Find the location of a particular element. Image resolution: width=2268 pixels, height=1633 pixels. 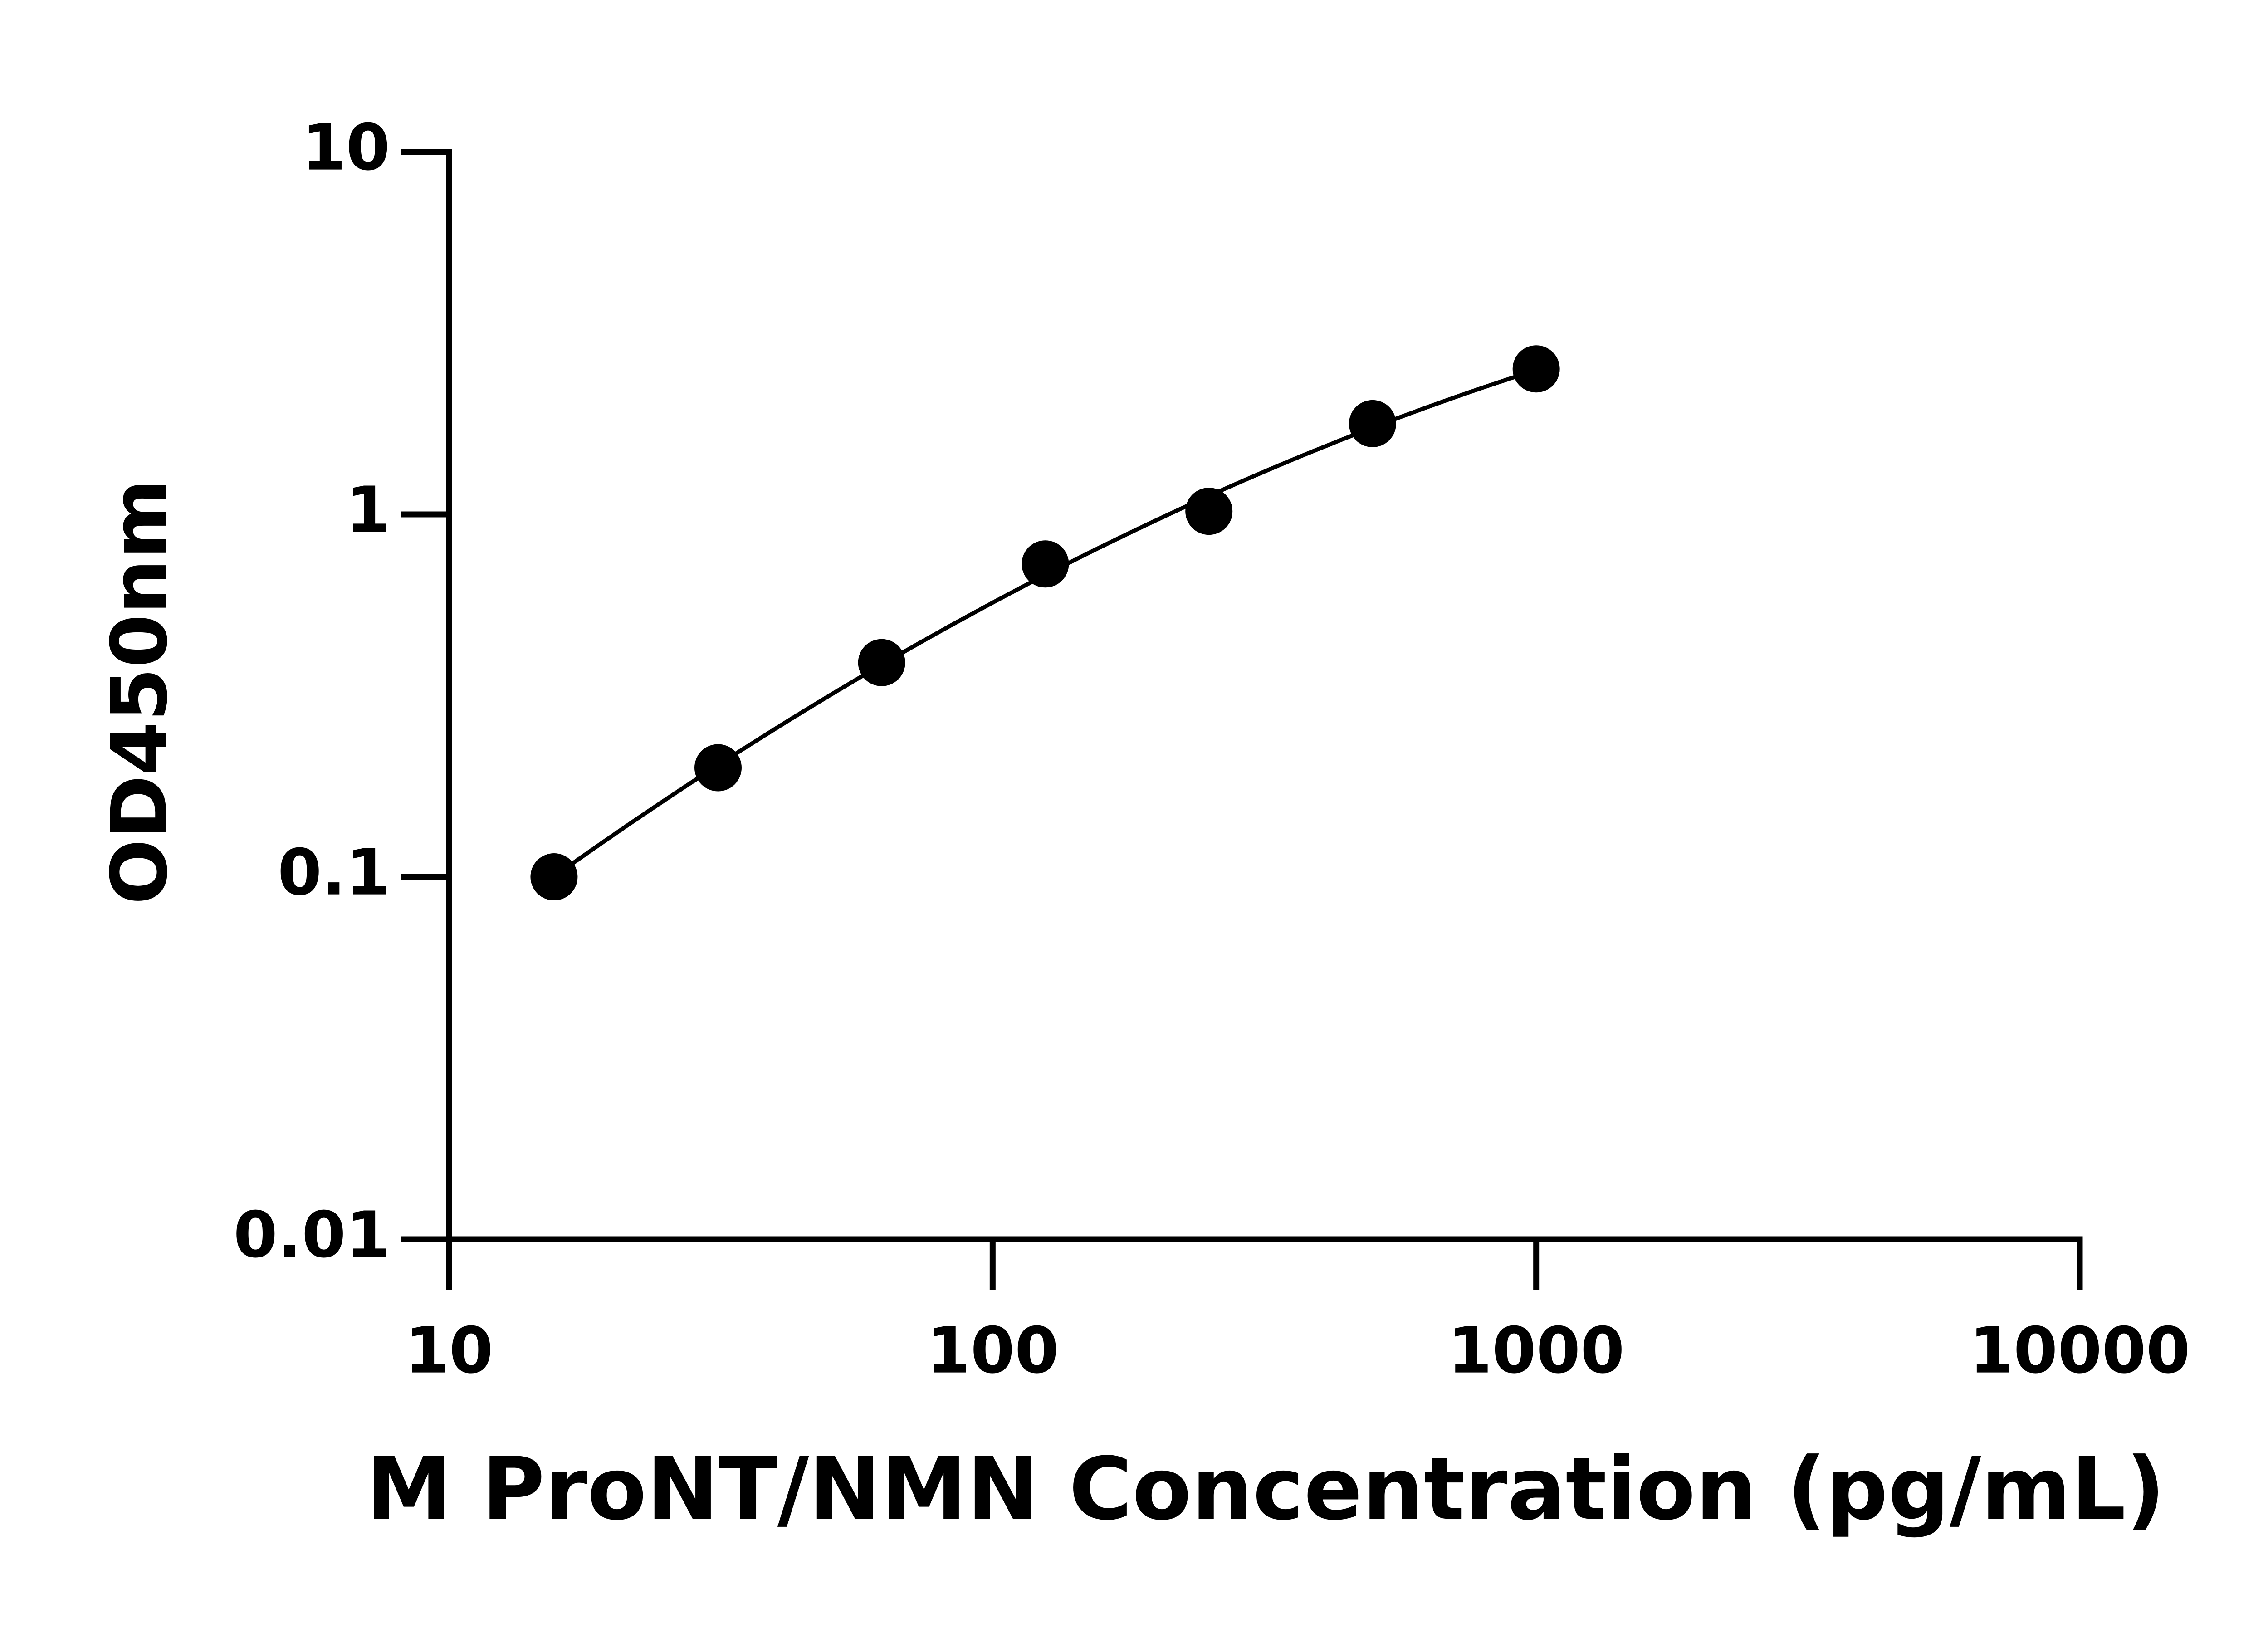

y-tick-label: 10 is located at coordinates (346, 148).